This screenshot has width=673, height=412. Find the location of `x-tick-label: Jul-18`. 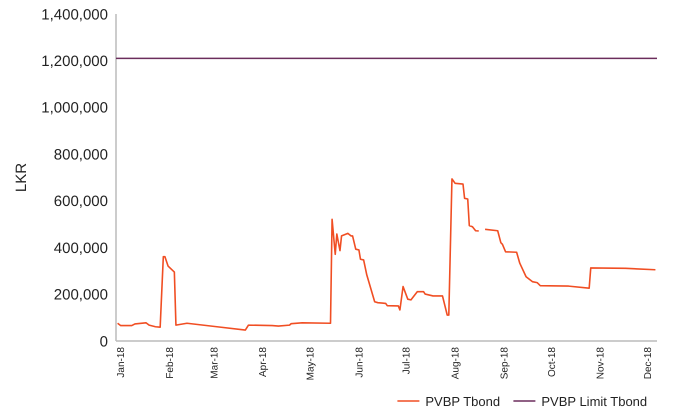

x-tick-label: Jul-18 is located at coordinates (407, 360).